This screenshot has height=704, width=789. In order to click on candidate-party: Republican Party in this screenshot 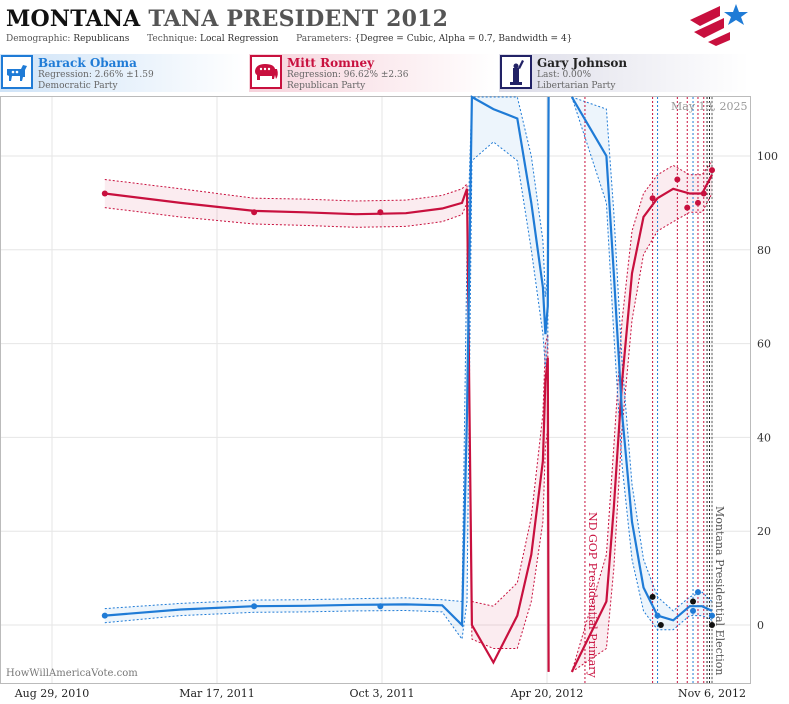, I will do `click(326, 86)`.